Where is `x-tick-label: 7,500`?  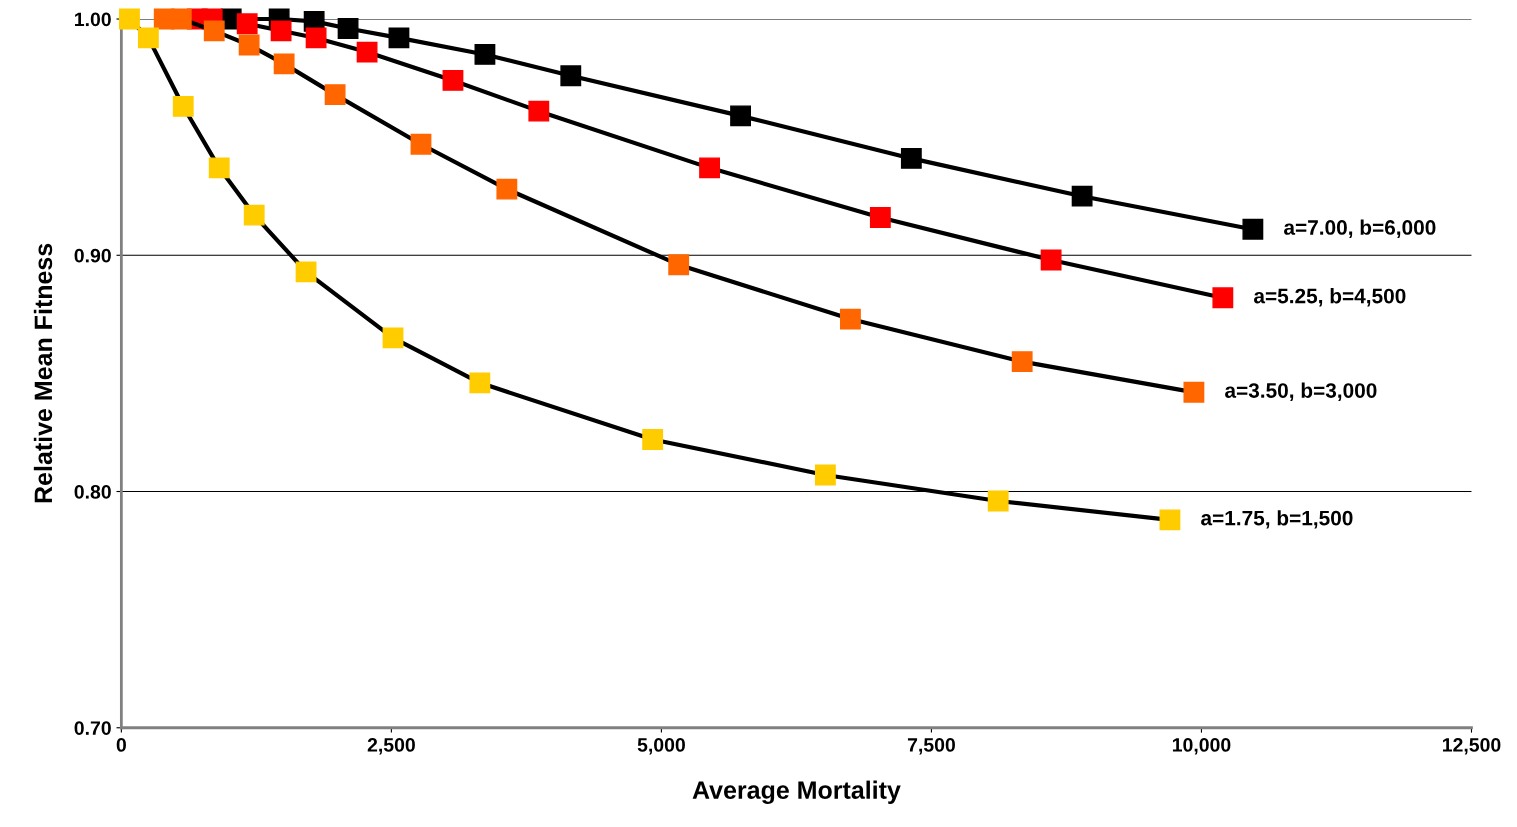
x-tick-label: 7,500 is located at coordinates (931, 746).